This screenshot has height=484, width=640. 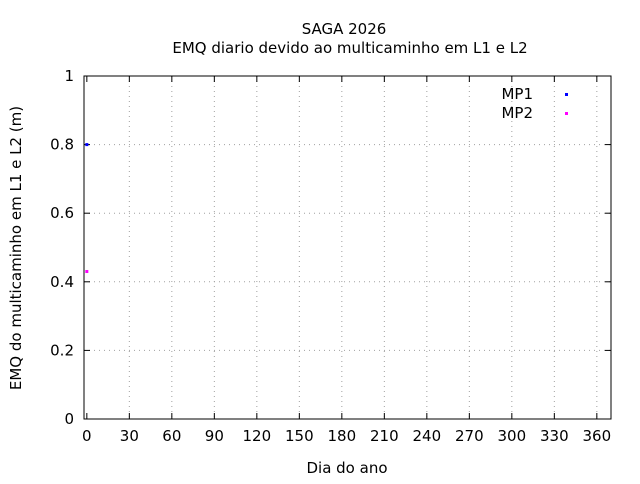 What do you see at coordinates (566, 113) in the screenshot?
I see `legend-marker-mp2` at bounding box center [566, 113].